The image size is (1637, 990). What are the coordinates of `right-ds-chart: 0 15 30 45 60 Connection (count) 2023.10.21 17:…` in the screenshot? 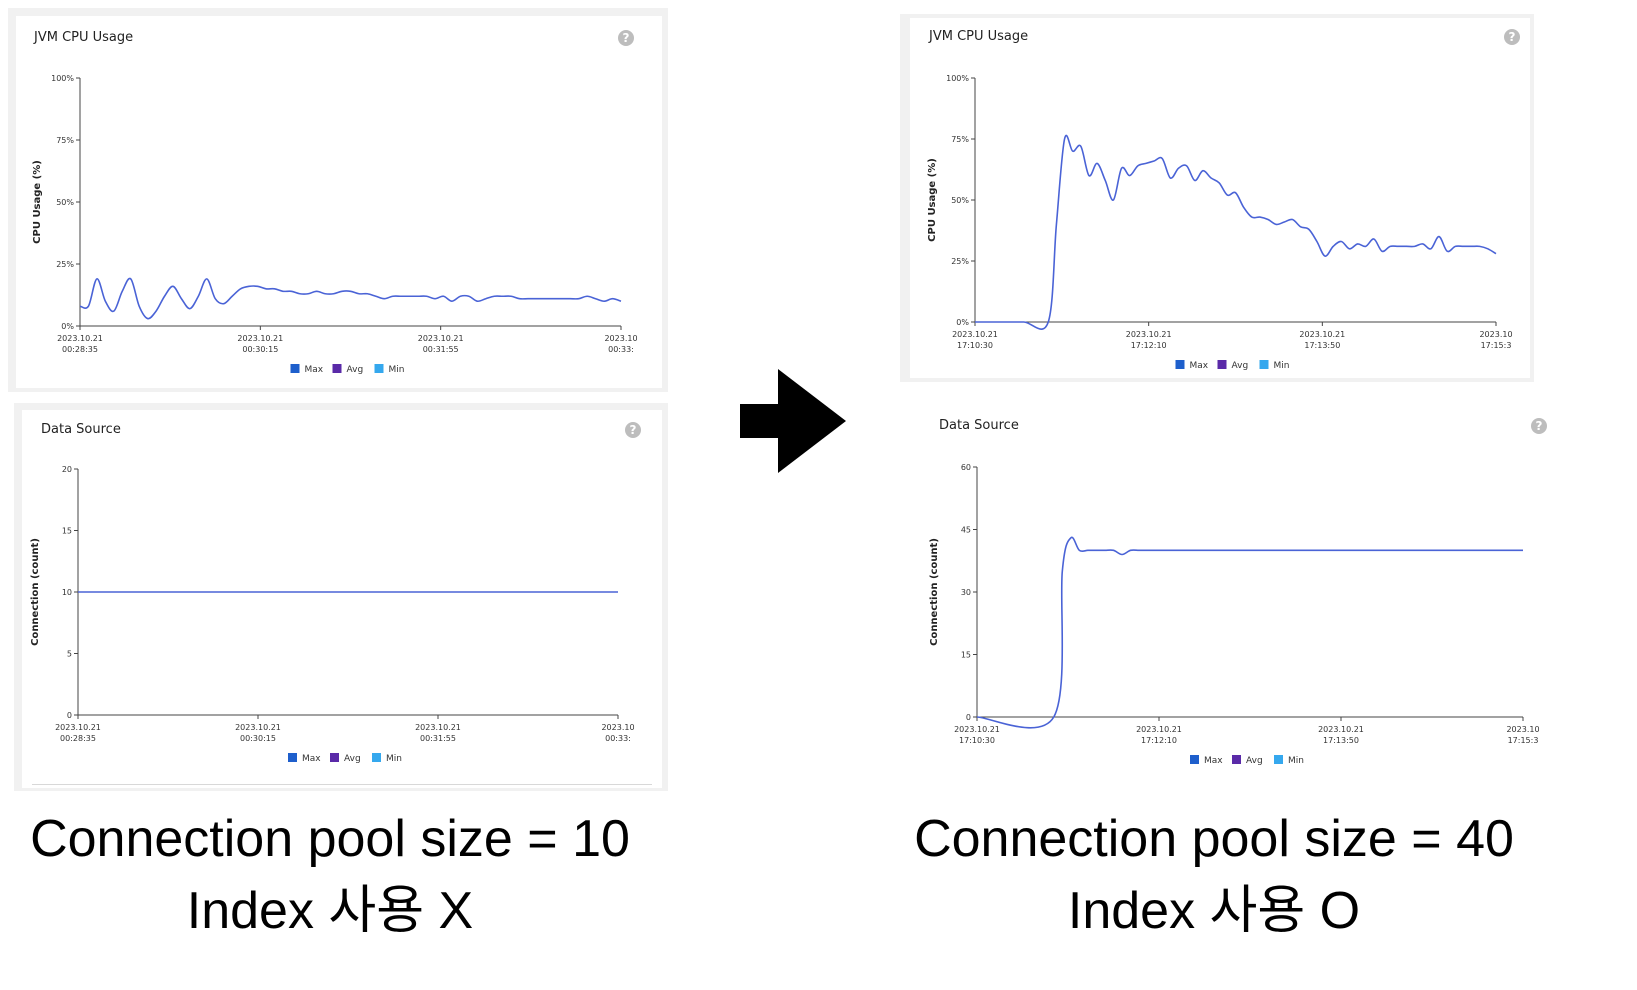 It's located at (1234, 614).